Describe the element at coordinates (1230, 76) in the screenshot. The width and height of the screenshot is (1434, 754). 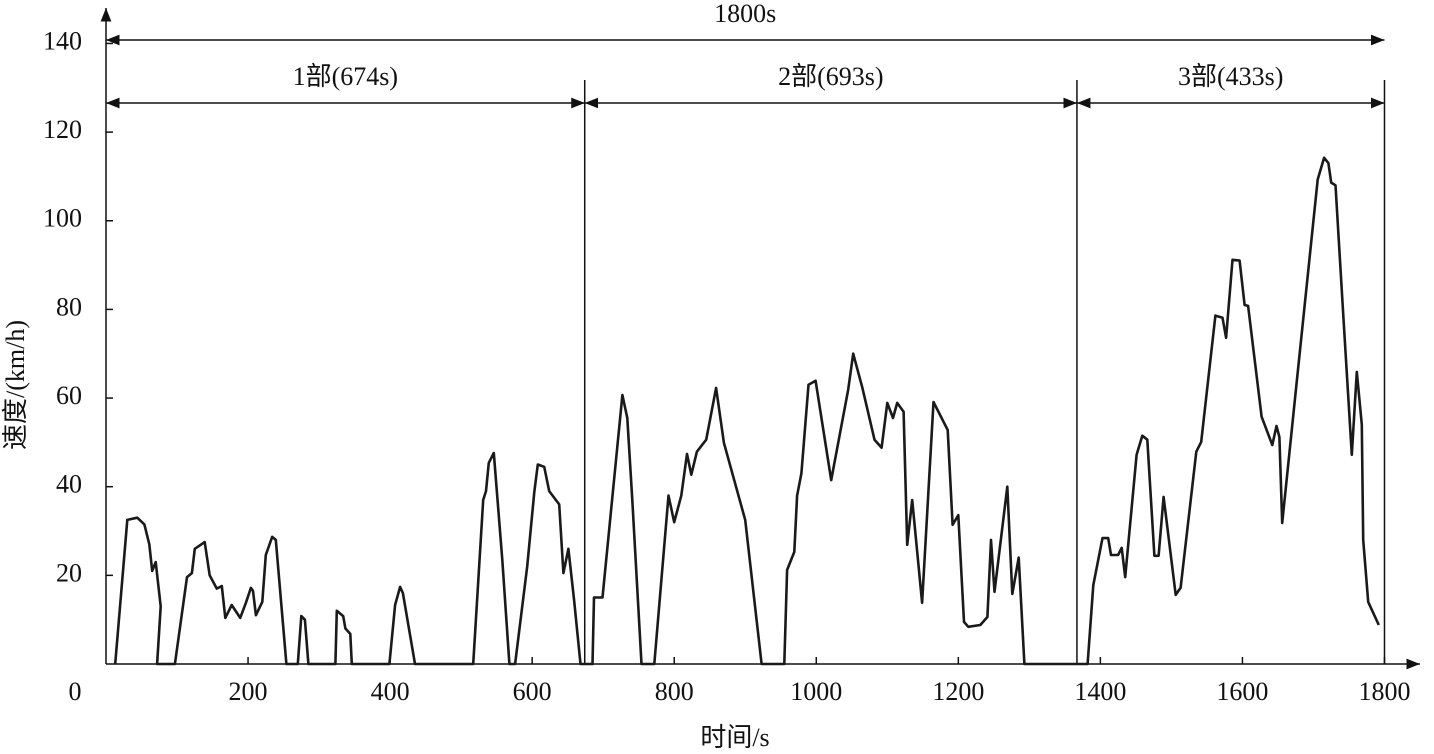
I see `part-arrow-label: 3部(433s)` at that location.